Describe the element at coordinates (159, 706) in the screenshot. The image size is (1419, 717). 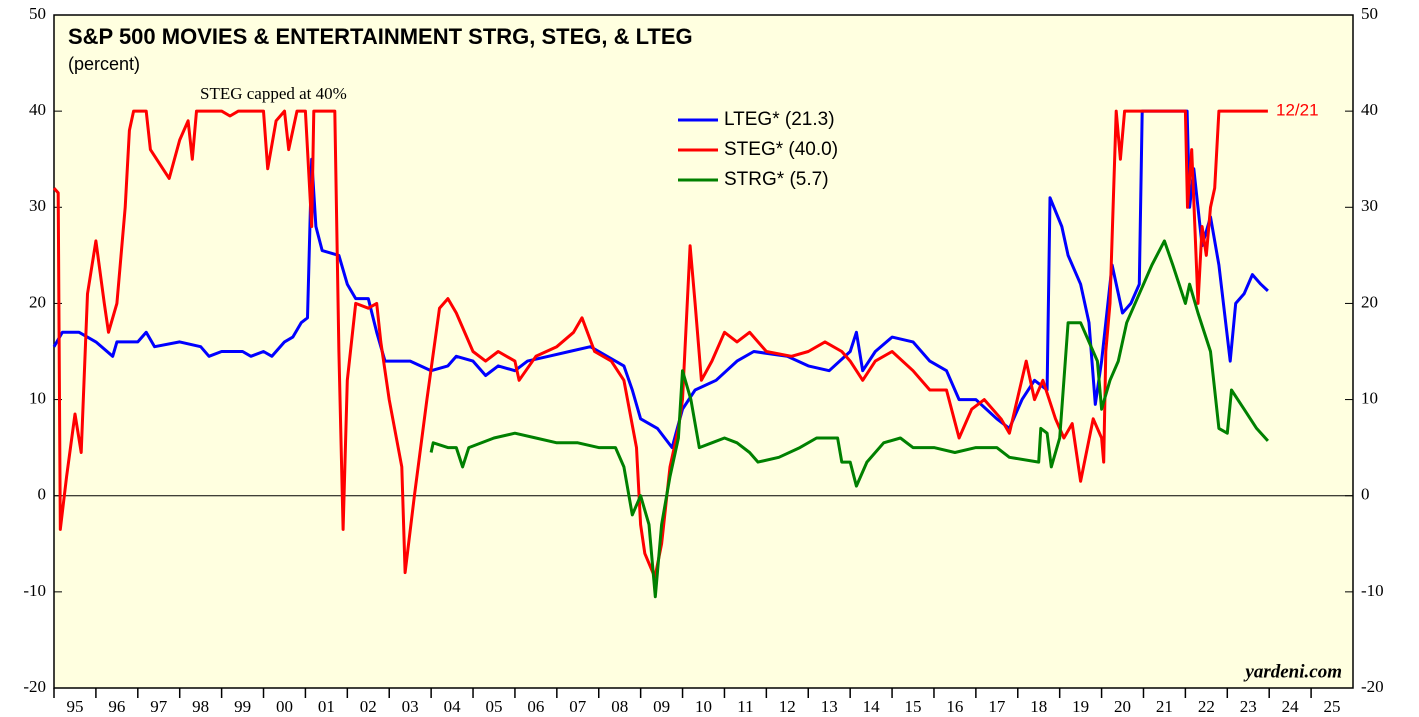
I see `x-tick-label: 97` at that location.